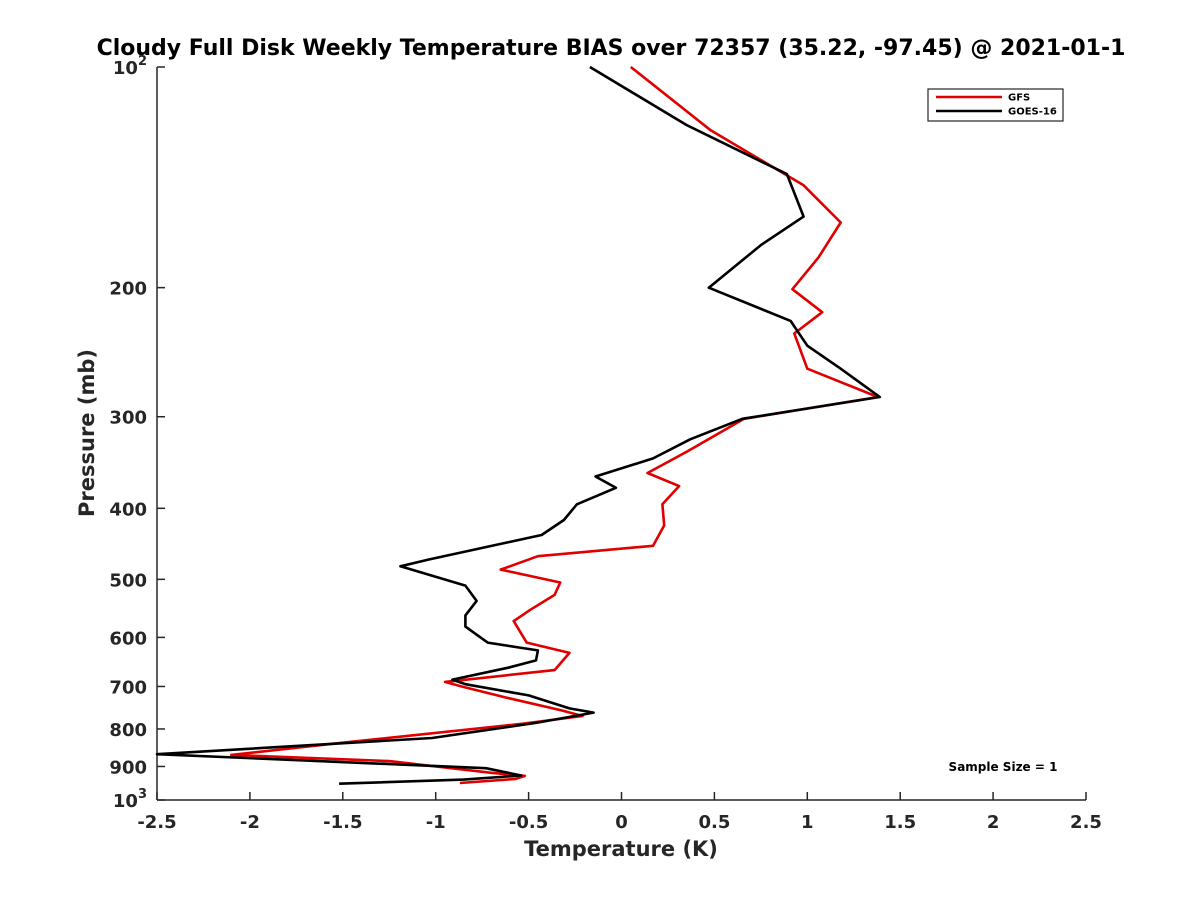  I want to click on x-tick-label: -2.5, so click(156, 822).